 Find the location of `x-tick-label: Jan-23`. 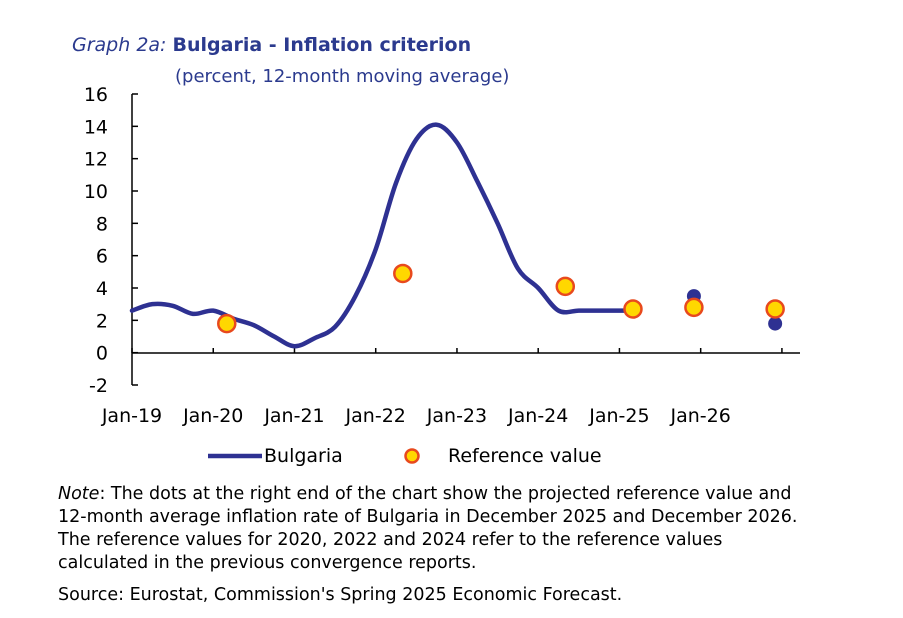

x-tick-label: Jan-23 is located at coordinates (456, 416).